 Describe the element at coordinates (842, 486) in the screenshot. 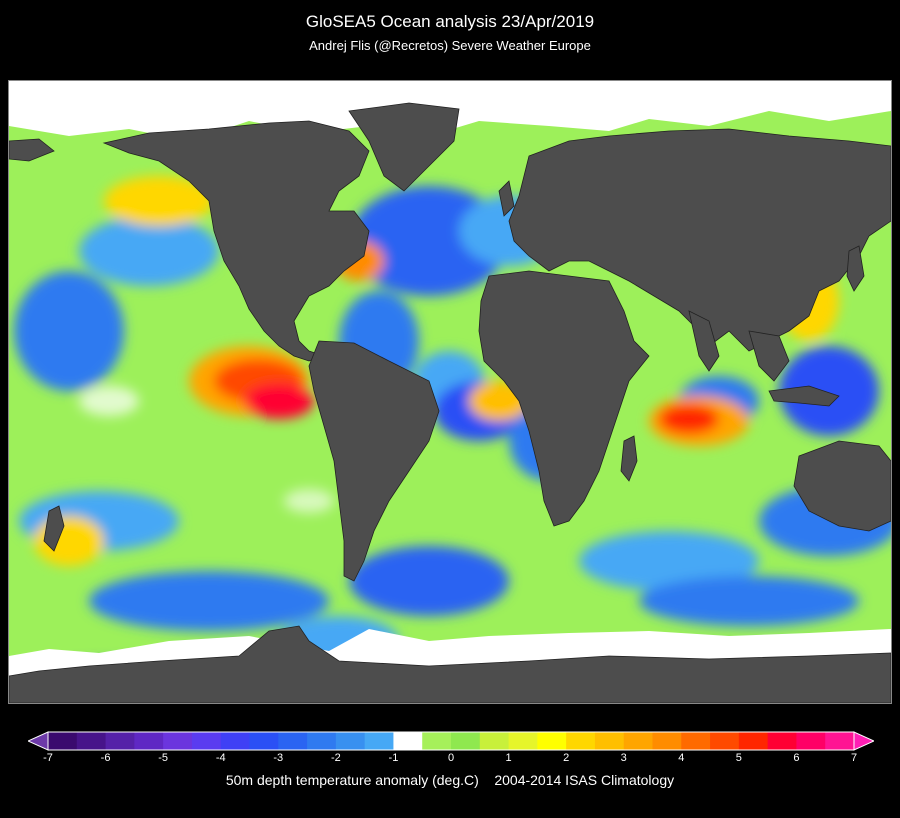

I see `australia-landmass` at that location.